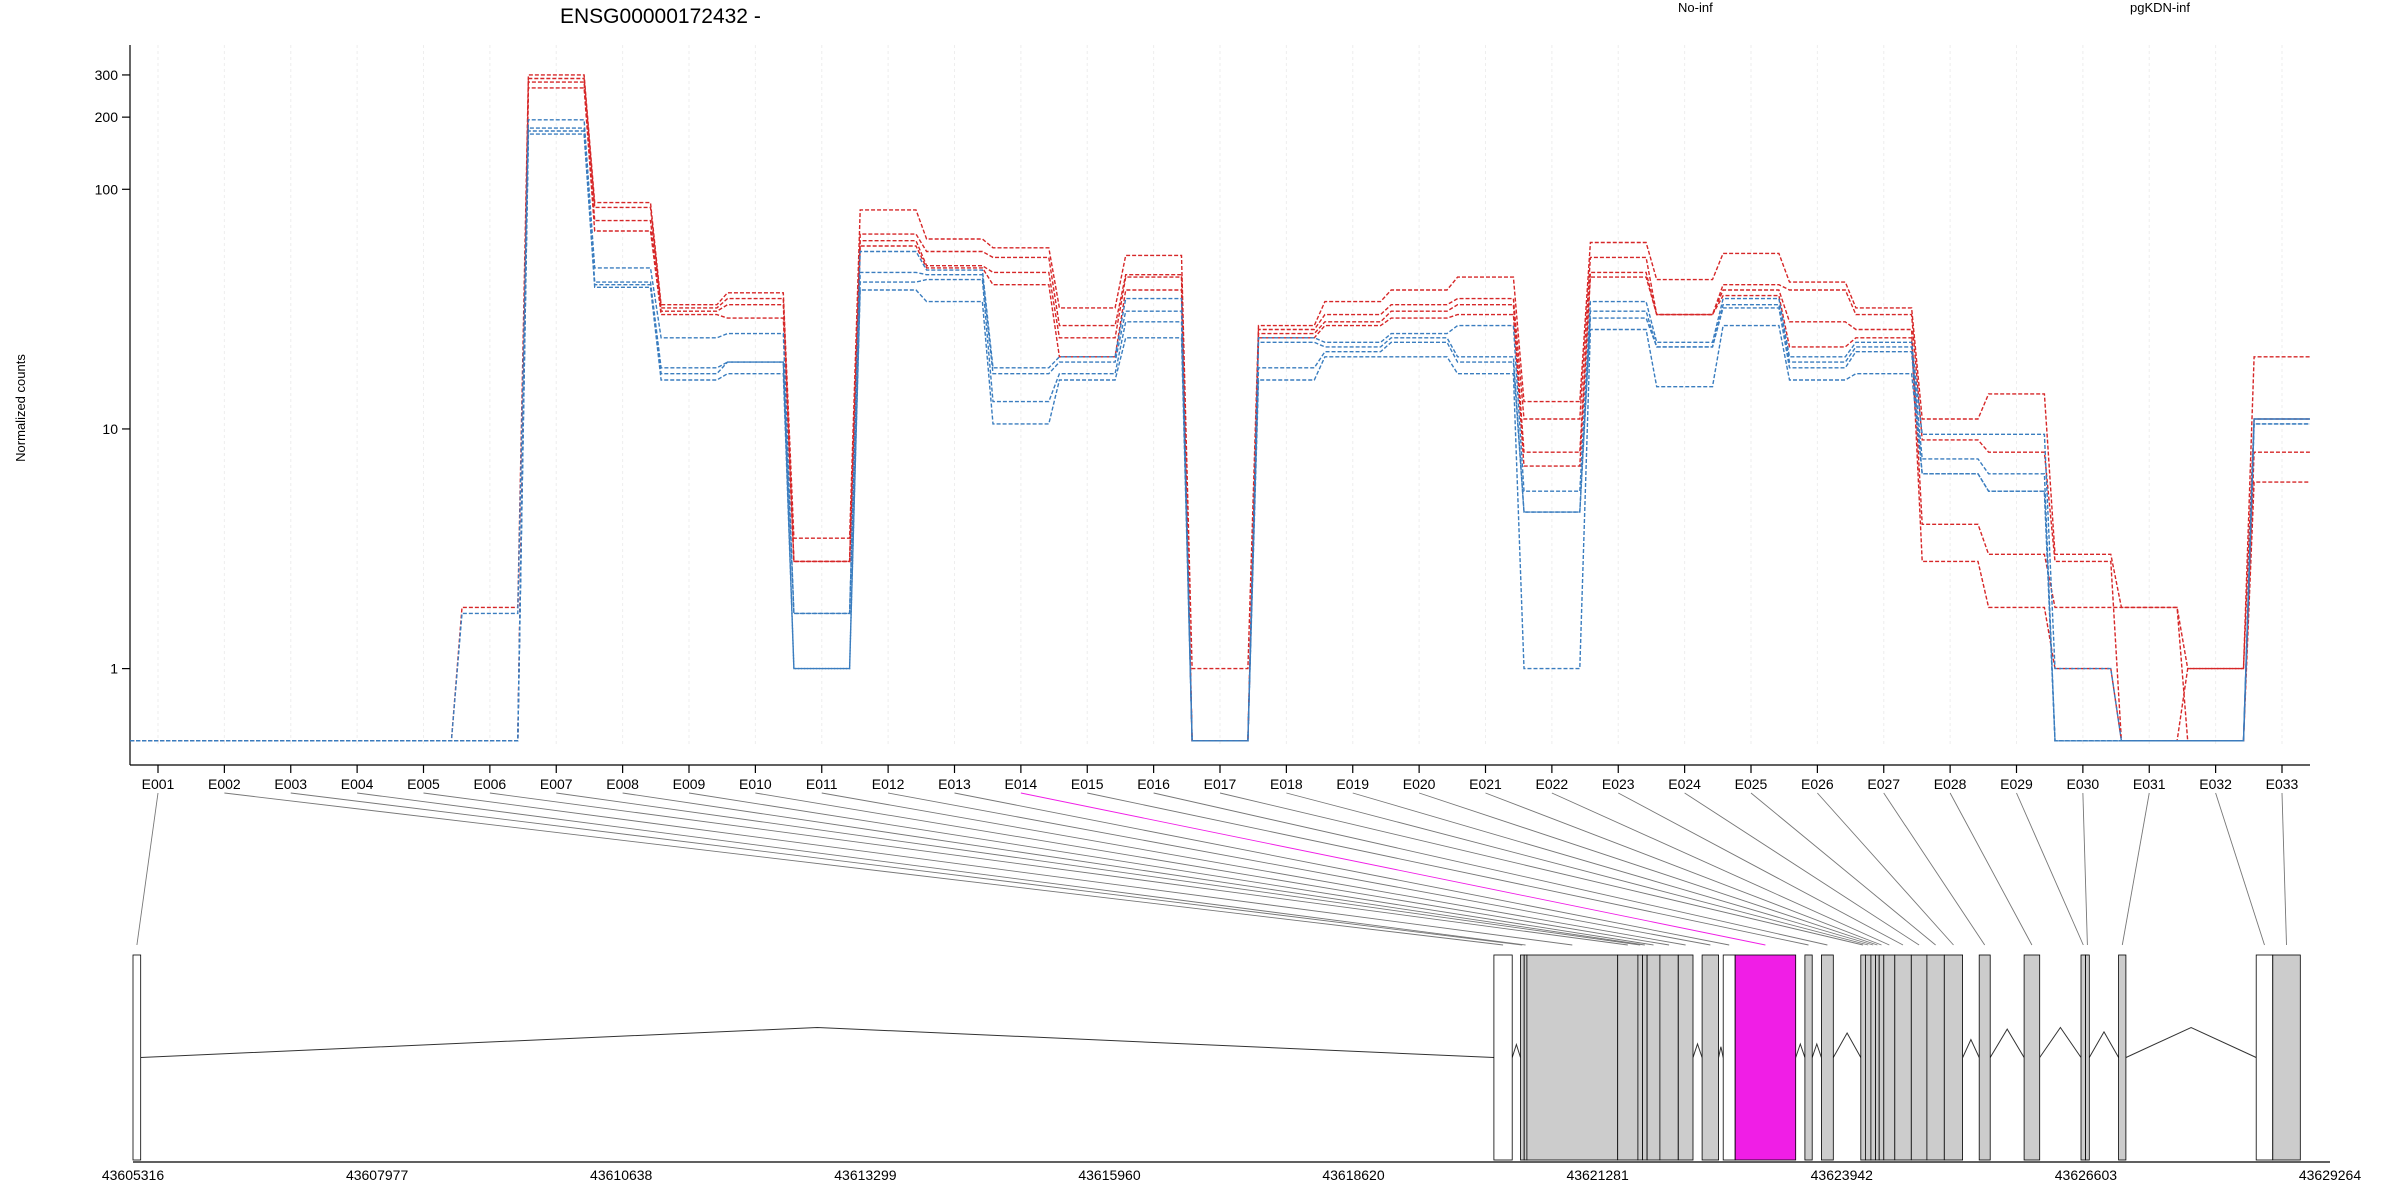 This screenshot has height=1200, width=2400. I want to click on exon-e011, so click(1685, 1057).